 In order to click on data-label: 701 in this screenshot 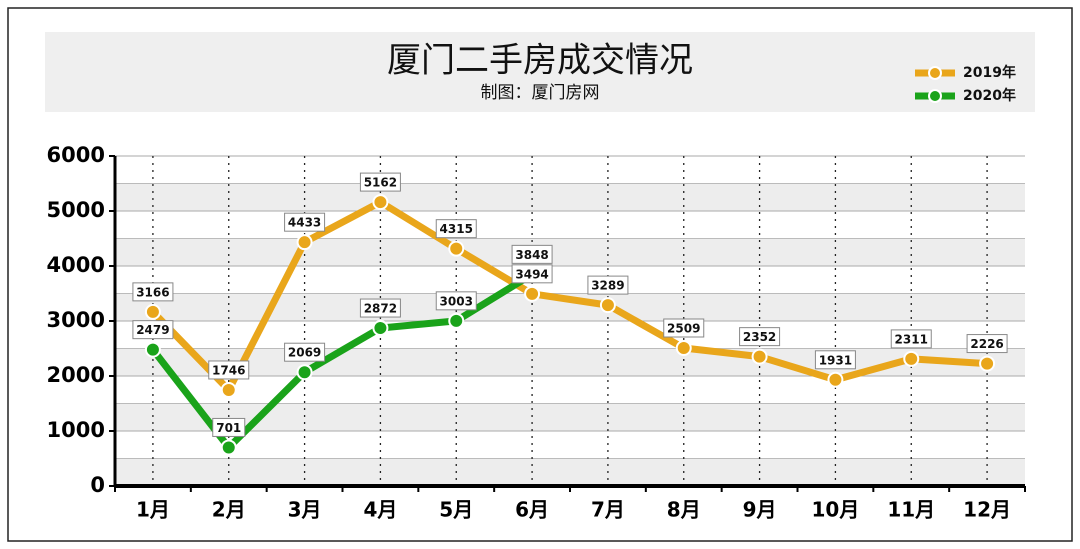, I will do `click(228, 428)`.